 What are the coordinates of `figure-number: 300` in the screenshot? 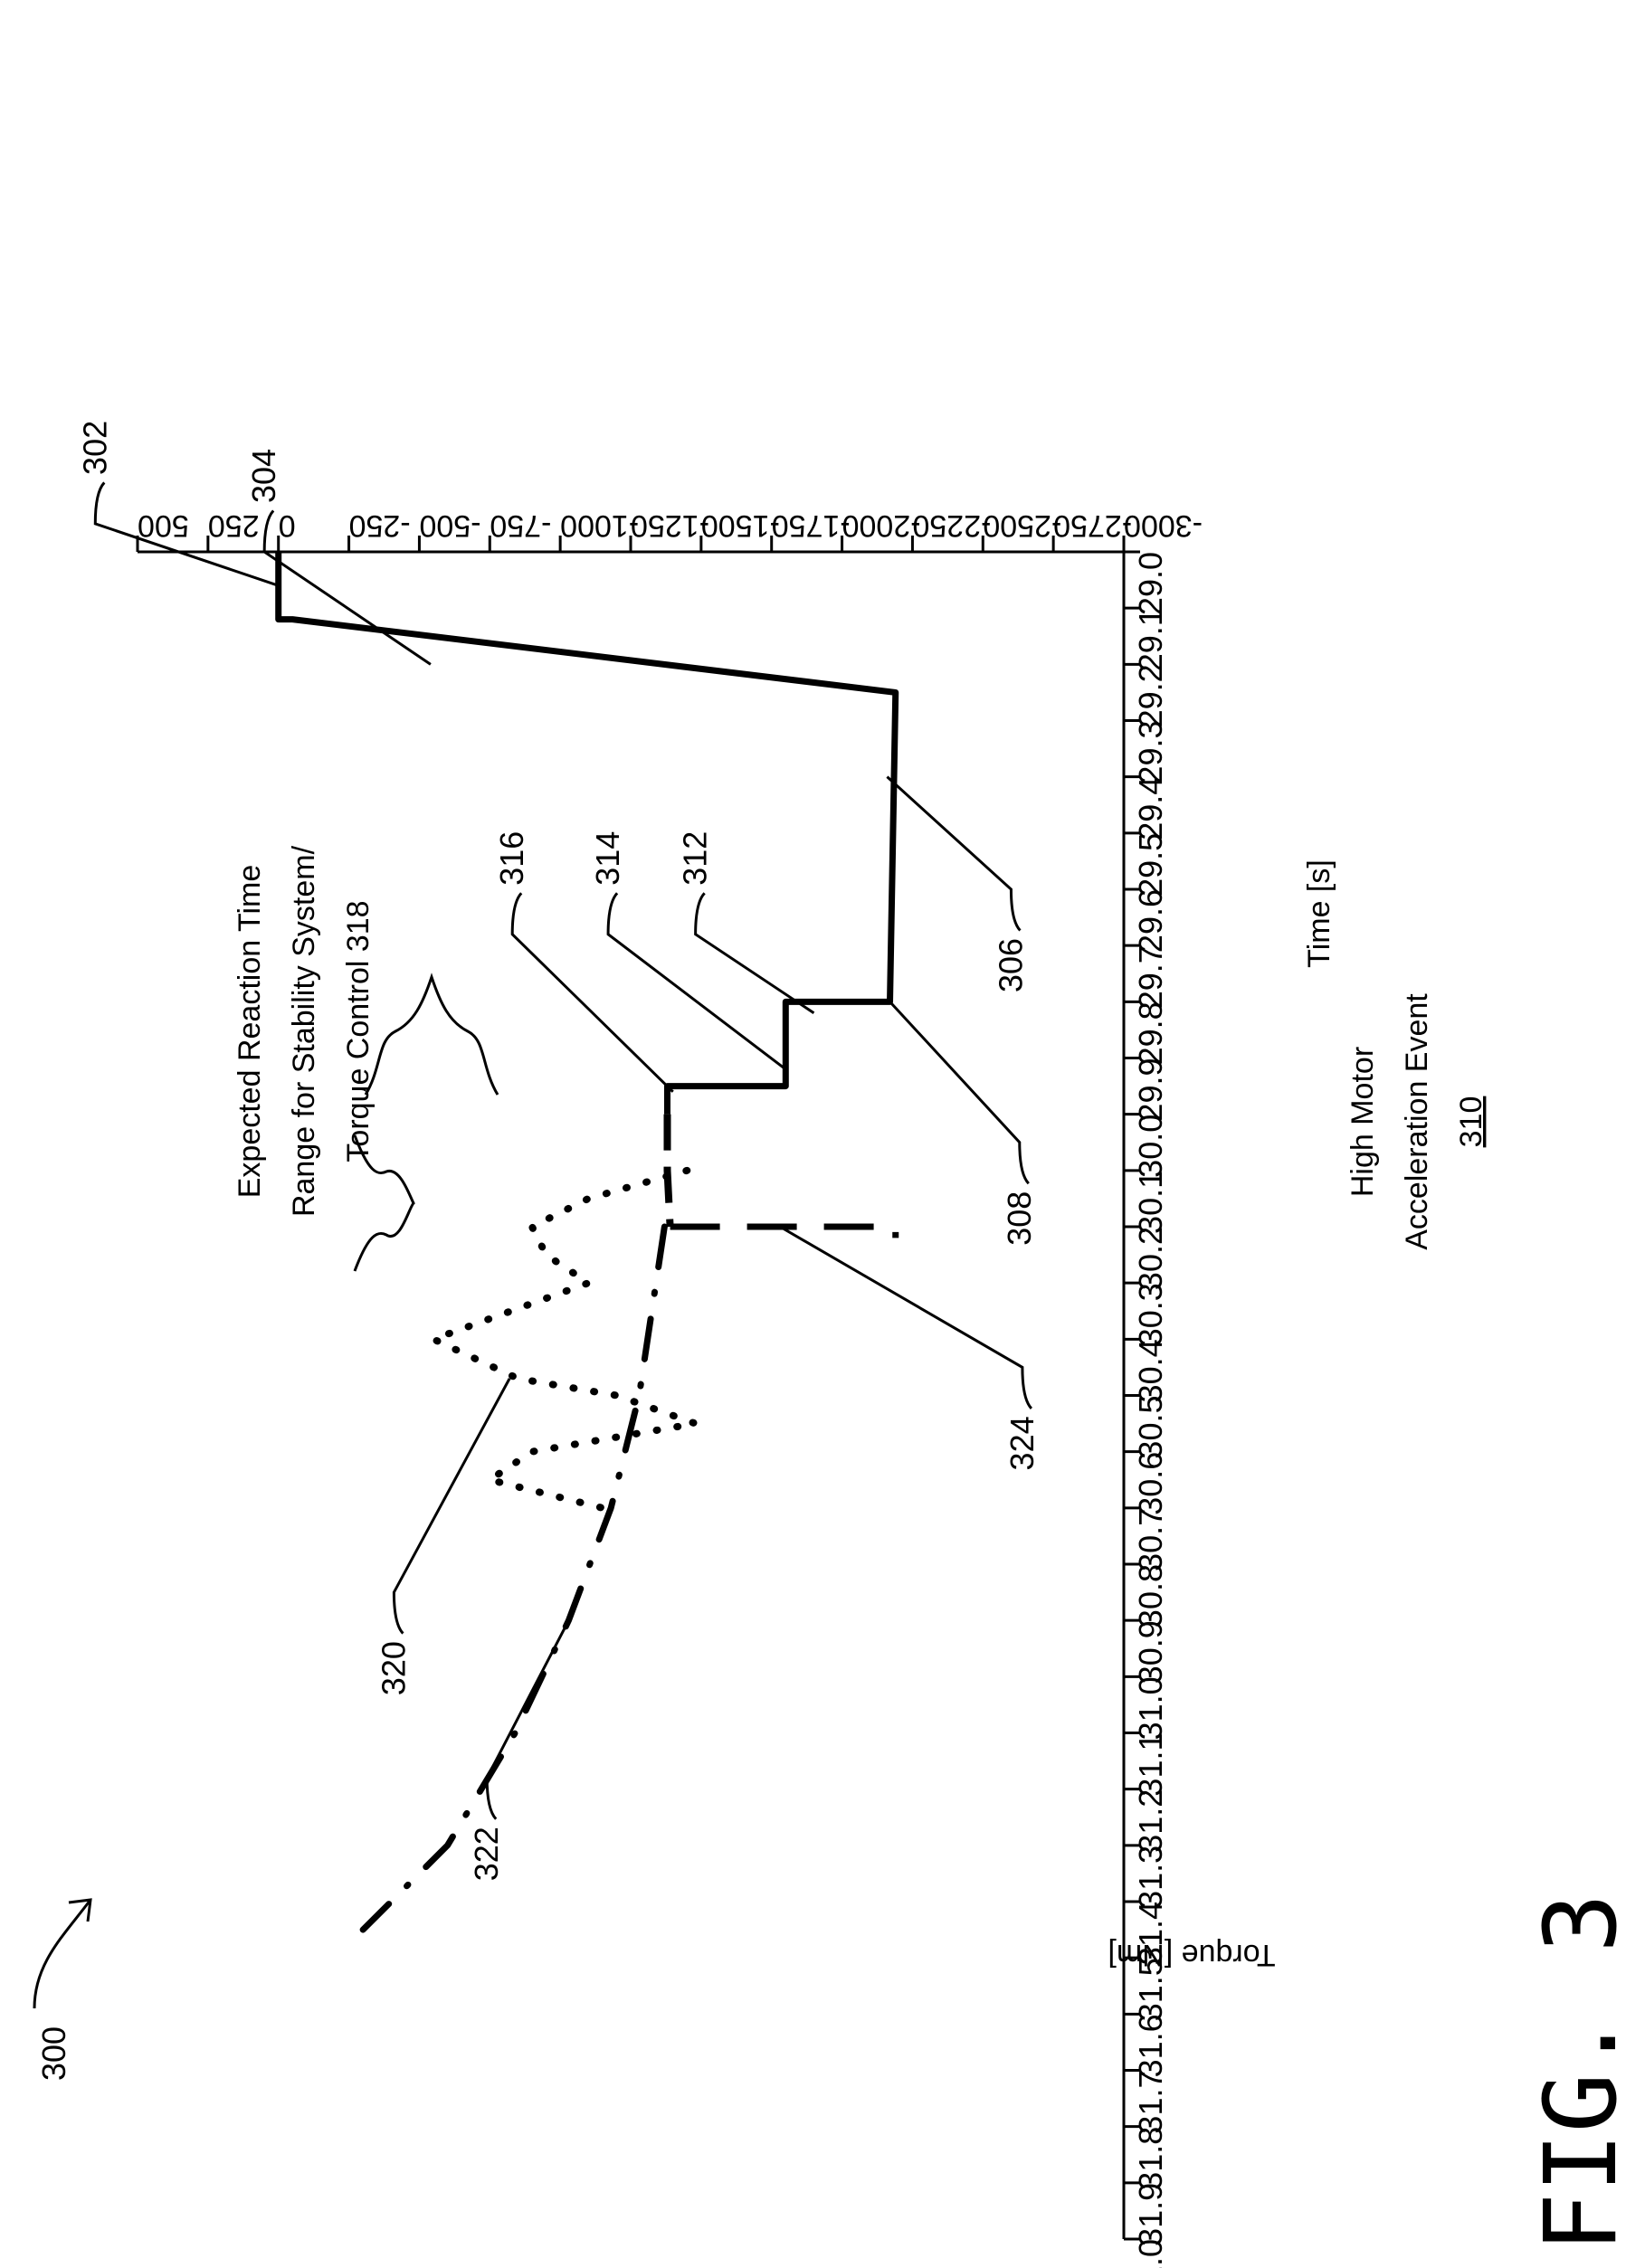 It's located at (53, 2053).